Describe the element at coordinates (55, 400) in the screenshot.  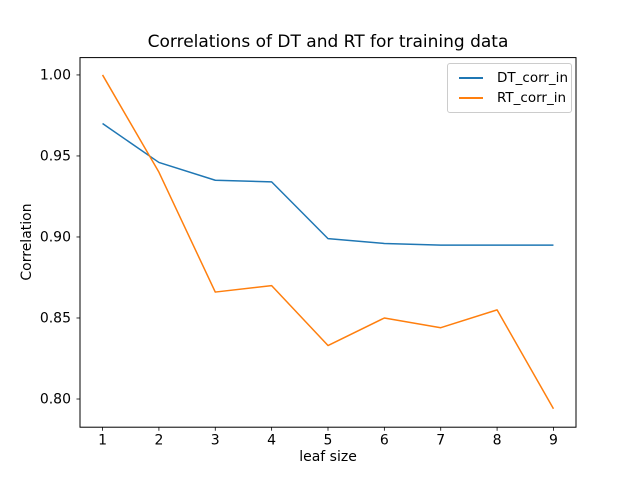
I see `y-tick-label: 0.80` at that location.